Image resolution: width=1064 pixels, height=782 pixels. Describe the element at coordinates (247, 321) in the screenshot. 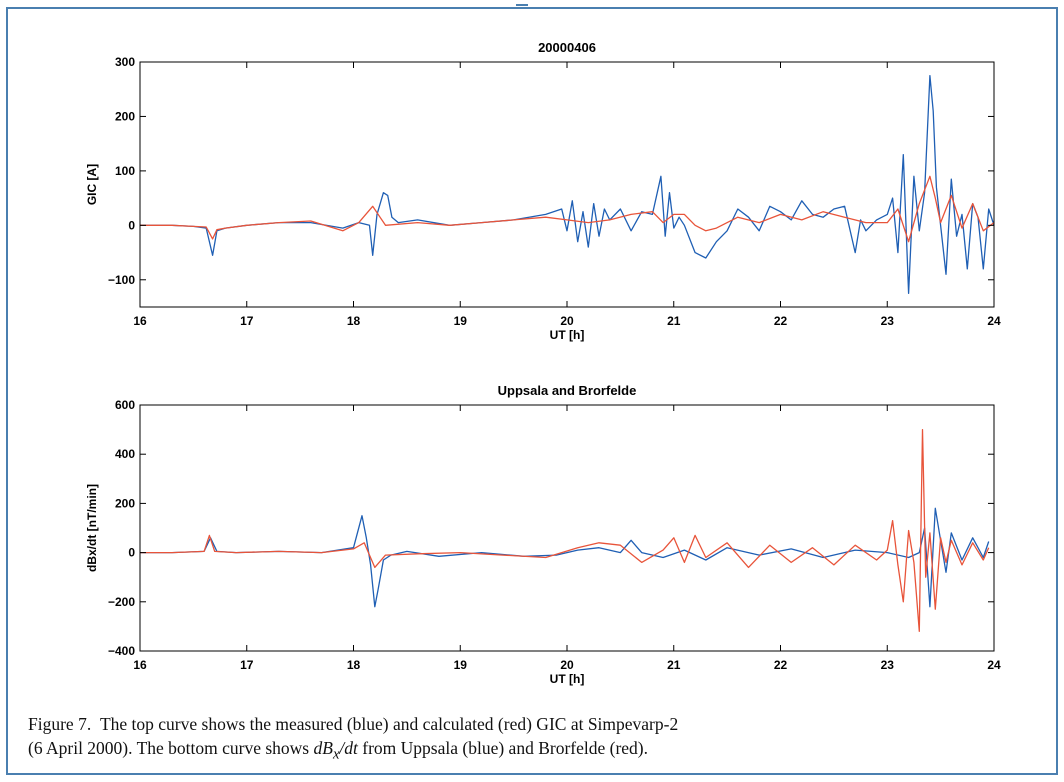

I see `chart1-xtick-label: 17` at that location.